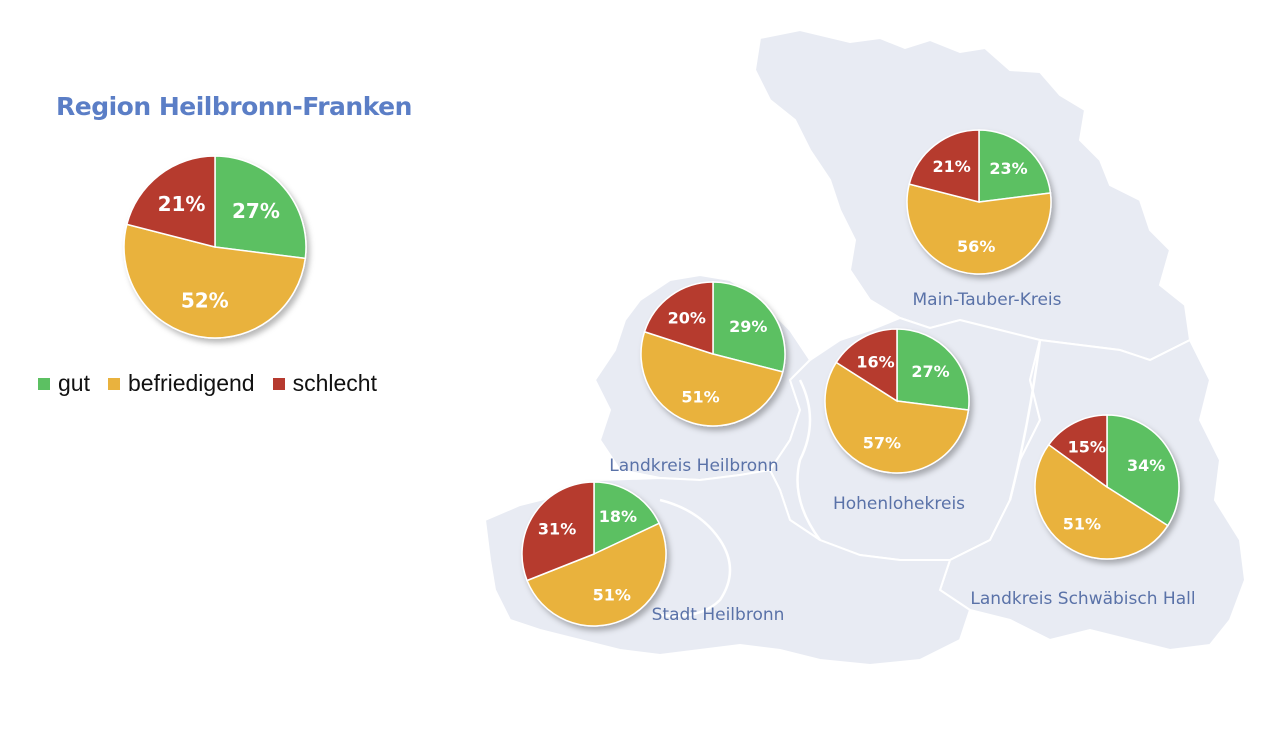 The height and width of the screenshot is (755, 1280). Describe the element at coordinates (278, 383) in the screenshot. I see `legend-swatch-schlecht` at that location.